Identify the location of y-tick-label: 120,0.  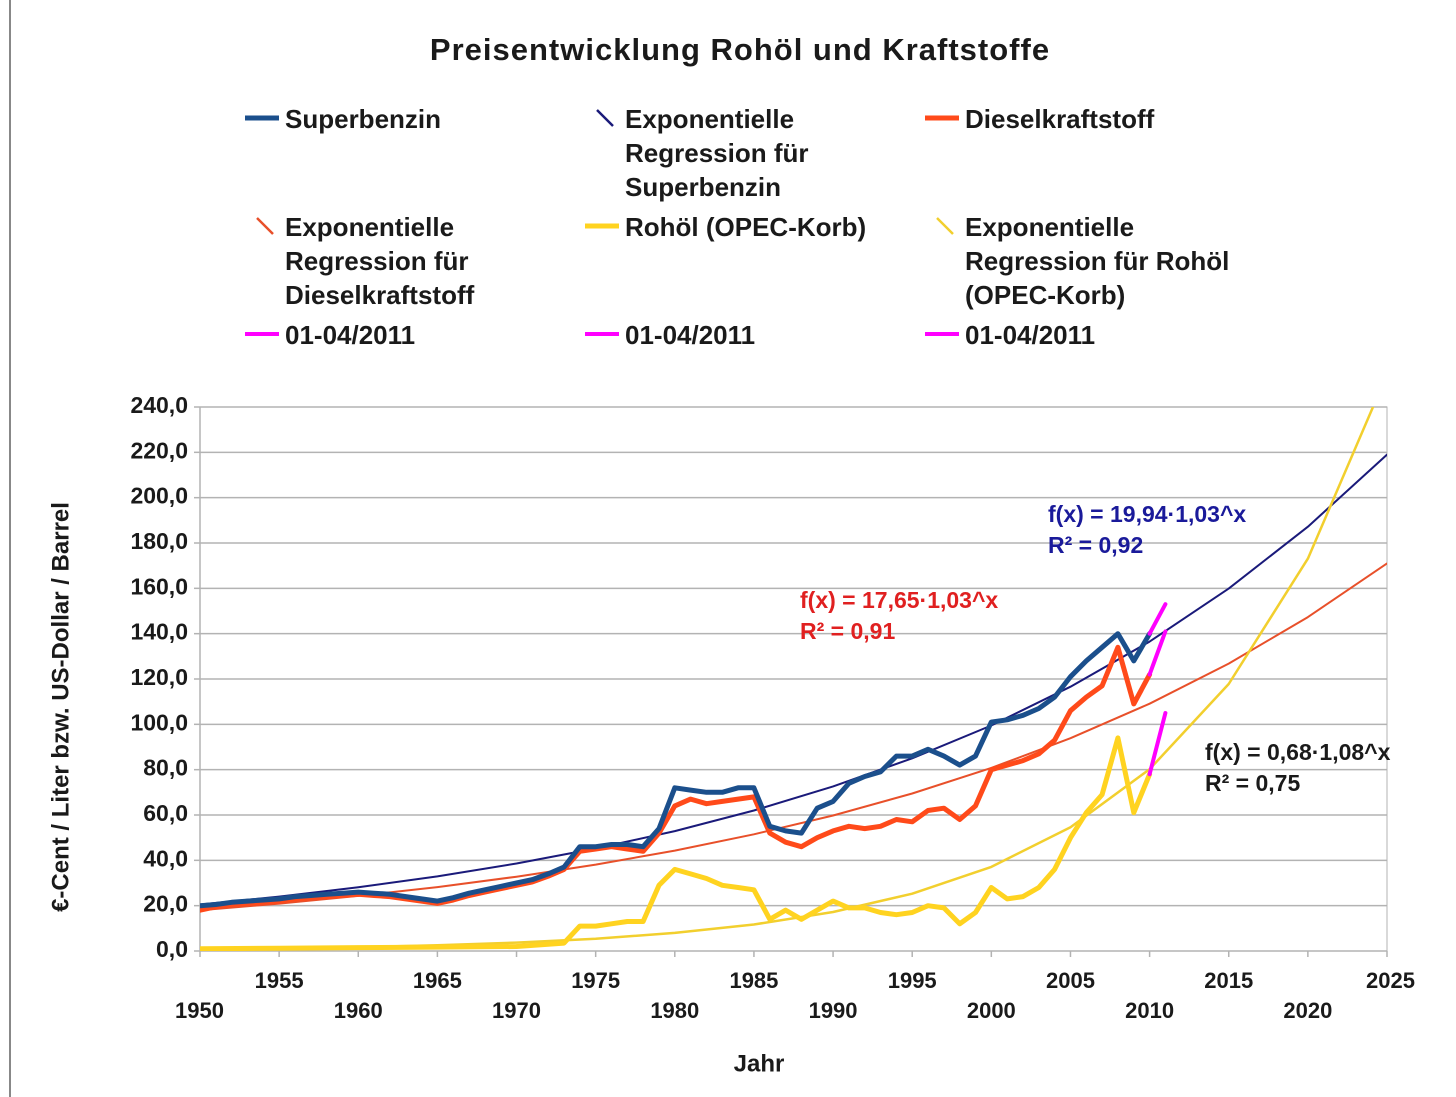
(159, 677).